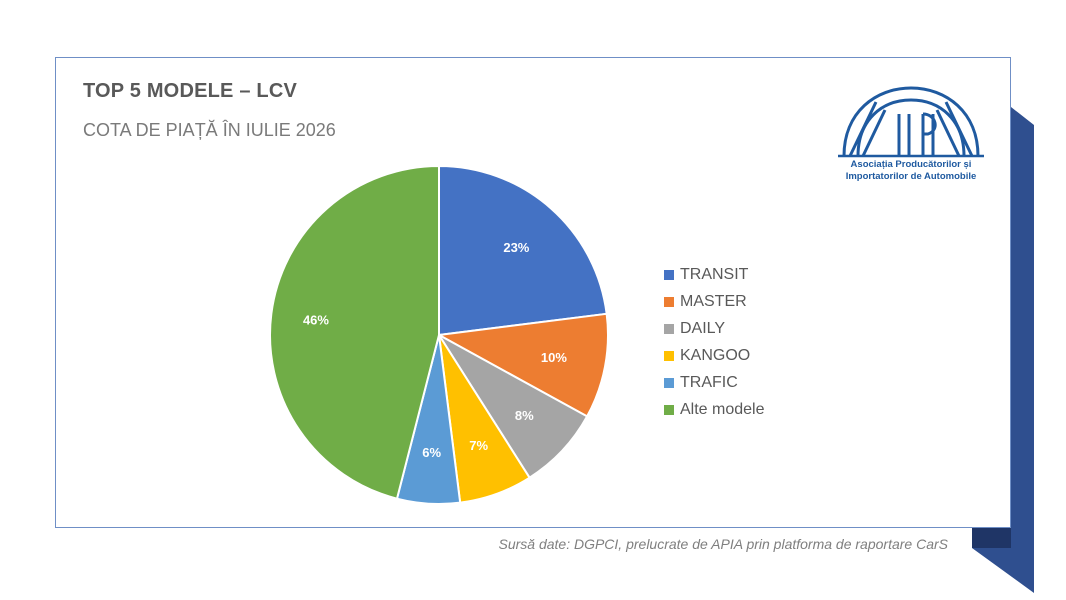 Image resolution: width=1066 pixels, height=600 pixels. Describe the element at coordinates (722, 409) in the screenshot. I see `legend-label: Alte modele` at that location.